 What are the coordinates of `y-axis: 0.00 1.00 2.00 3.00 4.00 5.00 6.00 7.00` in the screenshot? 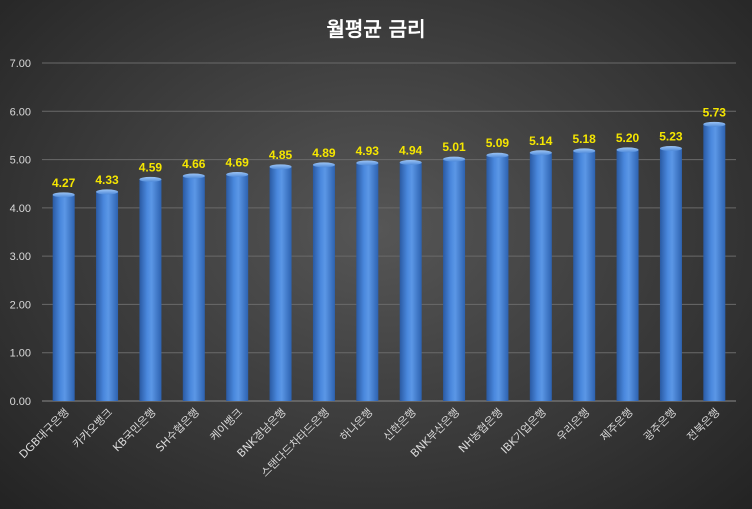 It's located at (20, 233).